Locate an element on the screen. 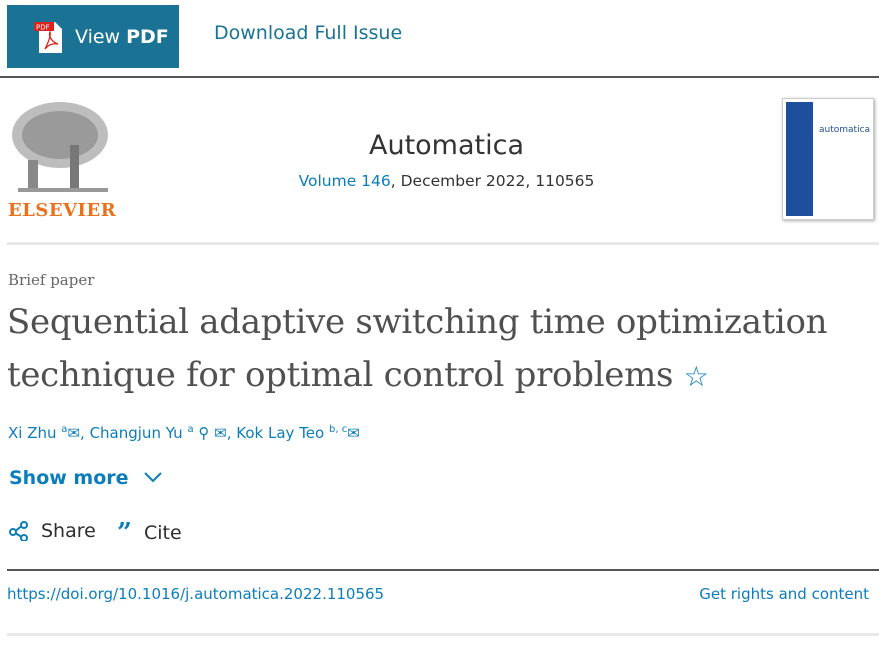  view-pdf-strong: PDF is located at coordinates (147, 36).